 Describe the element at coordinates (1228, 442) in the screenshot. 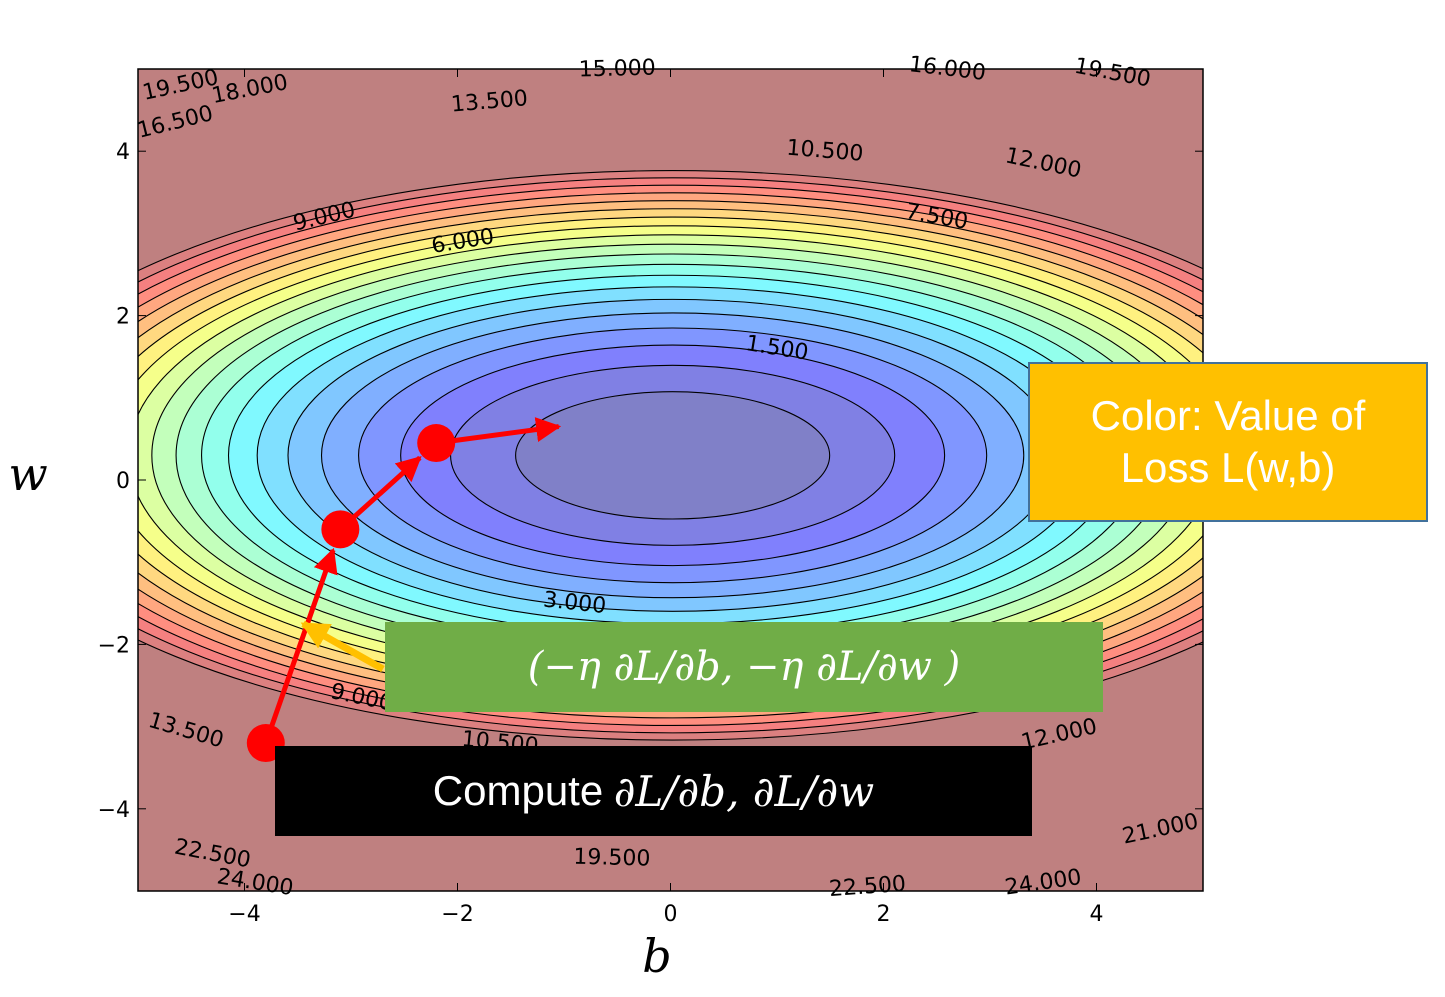

I see `color-legend-note: Color: Value of Loss L(w,b)` at that location.